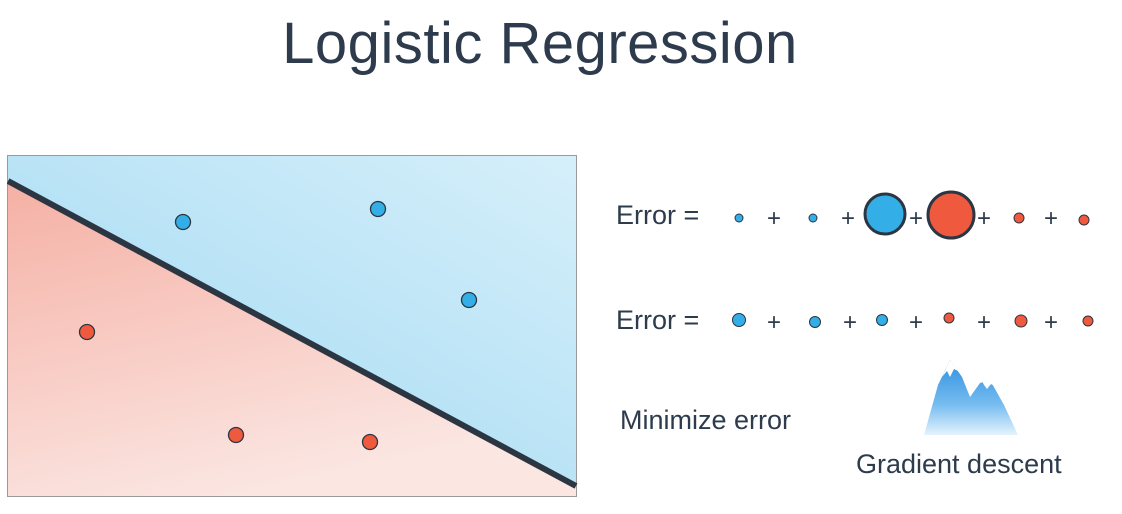 The image size is (1122, 514). What do you see at coordinates (913, 263) in the screenshot?
I see `error-equations: + + + + + + + + + +` at bounding box center [913, 263].